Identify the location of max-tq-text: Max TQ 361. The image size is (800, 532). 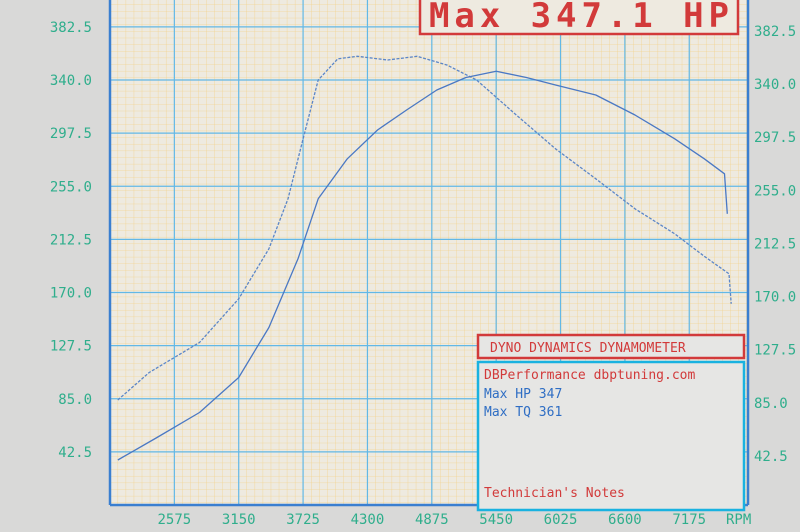
(523, 412).